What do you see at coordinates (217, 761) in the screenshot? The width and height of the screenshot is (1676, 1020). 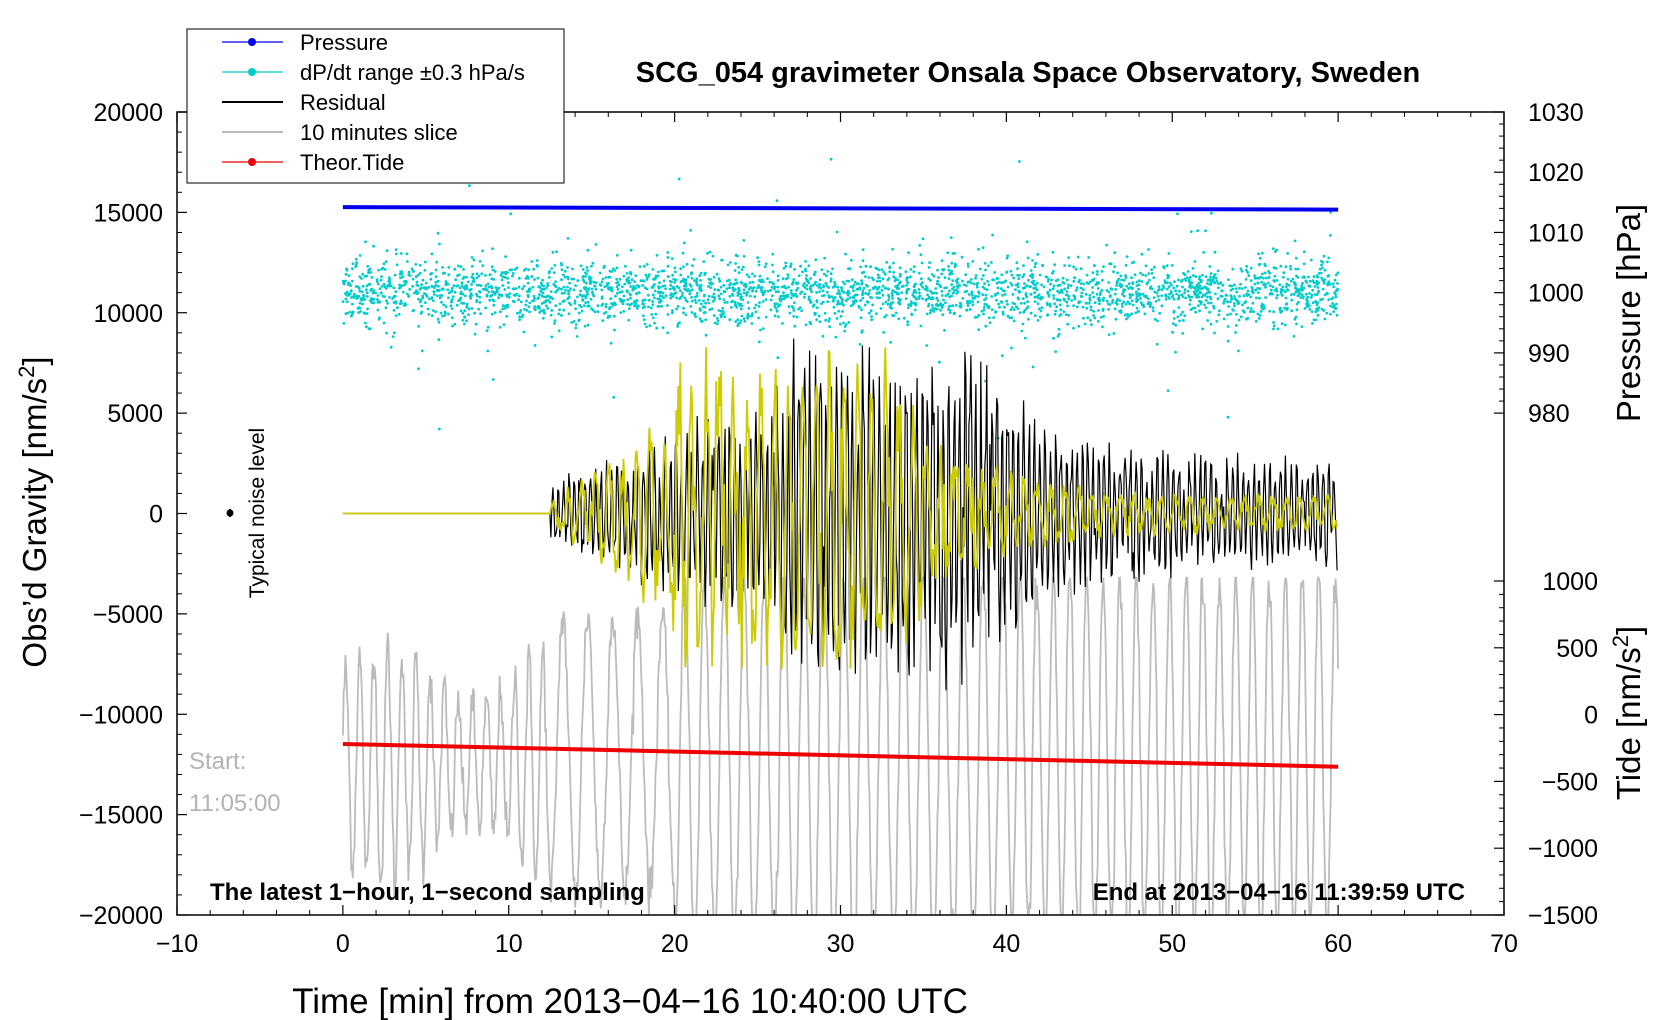 I see `start-label: Start:` at bounding box center [217, 761].